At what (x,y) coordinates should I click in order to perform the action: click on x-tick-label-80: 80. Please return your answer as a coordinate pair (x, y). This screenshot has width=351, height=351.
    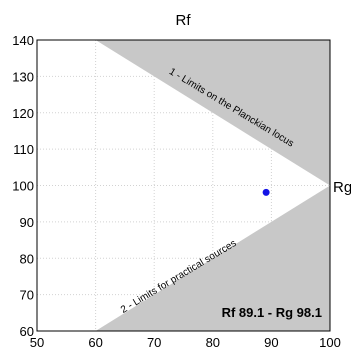
    Looking at the image, I should click on (213, 342).